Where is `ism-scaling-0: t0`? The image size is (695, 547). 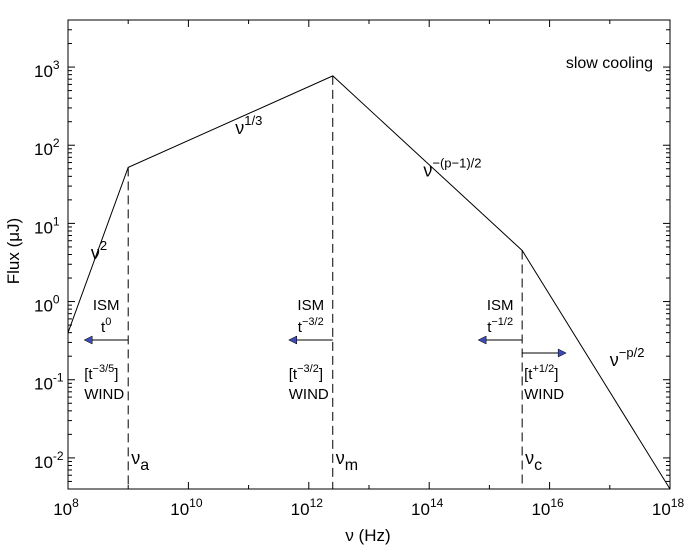
ism-scaling-0: t0 is located at coordinates (106, 326).